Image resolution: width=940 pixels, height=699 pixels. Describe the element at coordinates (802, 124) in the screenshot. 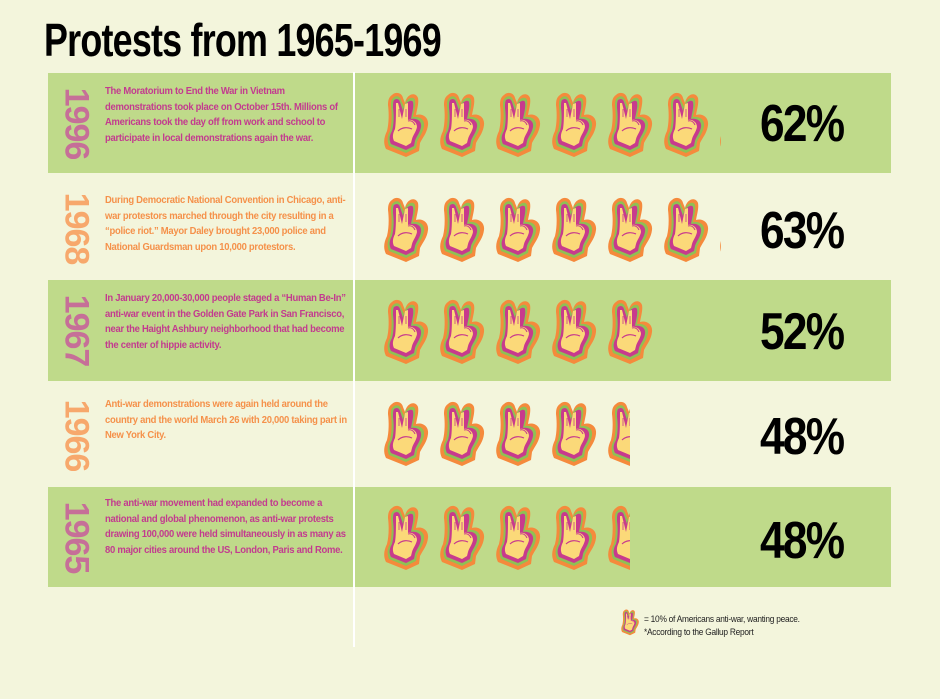

I see `percent-value: 62%` at that location.